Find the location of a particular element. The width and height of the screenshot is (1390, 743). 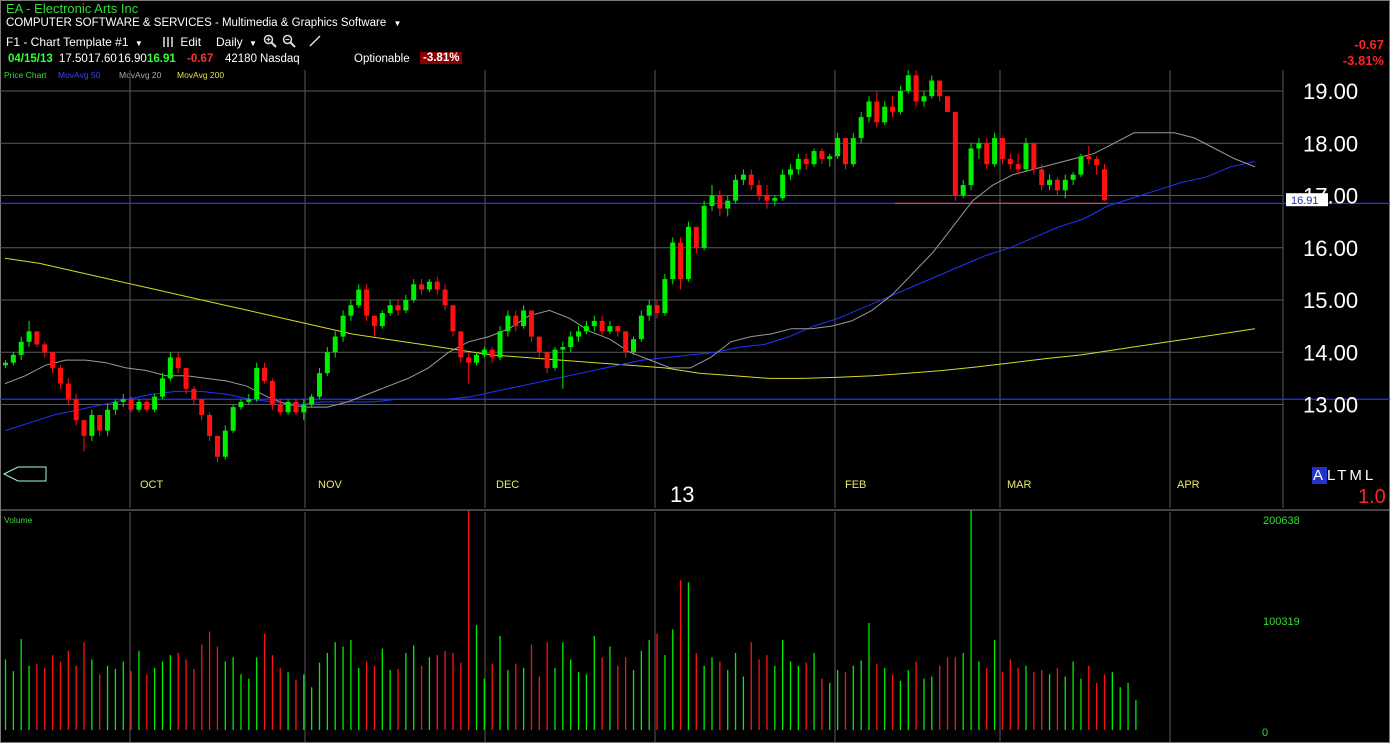

altml-l: L is located at coordinates (1332, 475).